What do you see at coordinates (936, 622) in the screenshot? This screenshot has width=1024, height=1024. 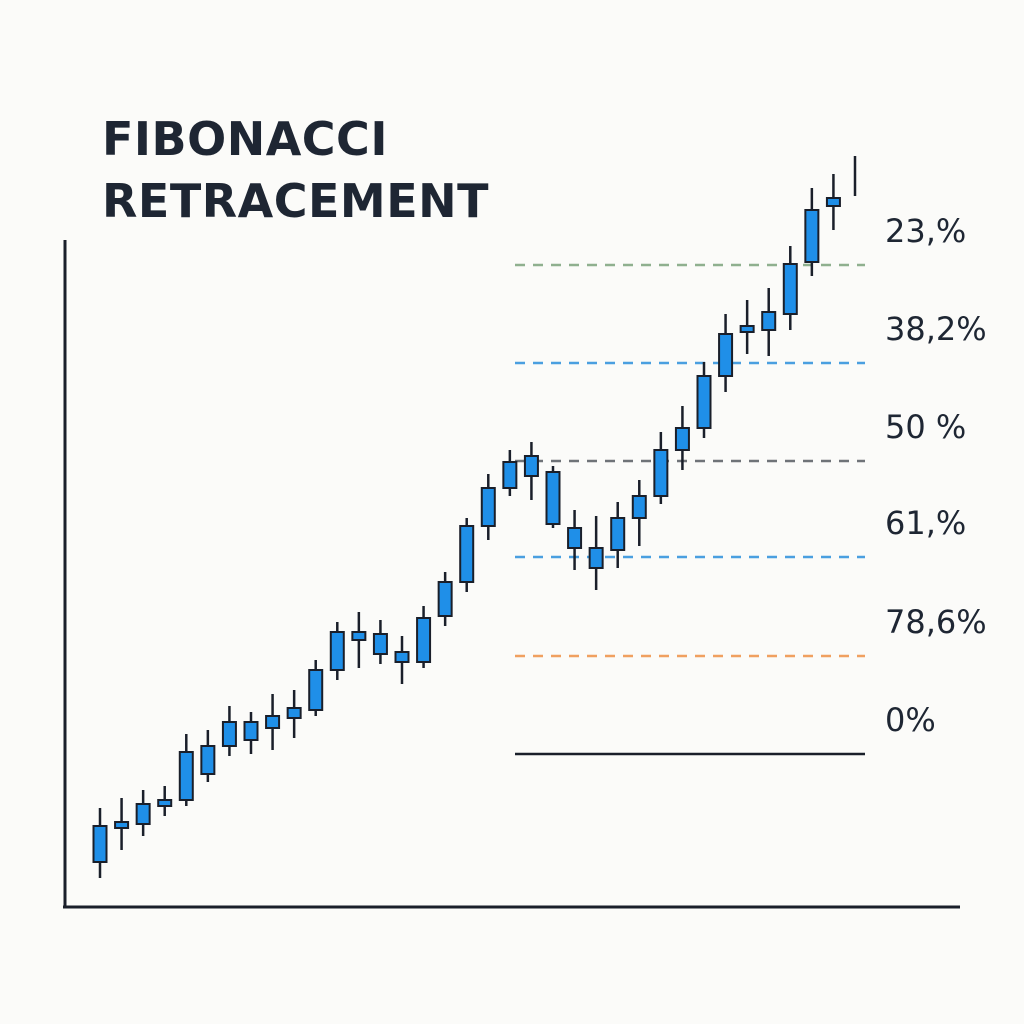 I see `fib-level-label: 78,6%` at bounding box center [936, 622].